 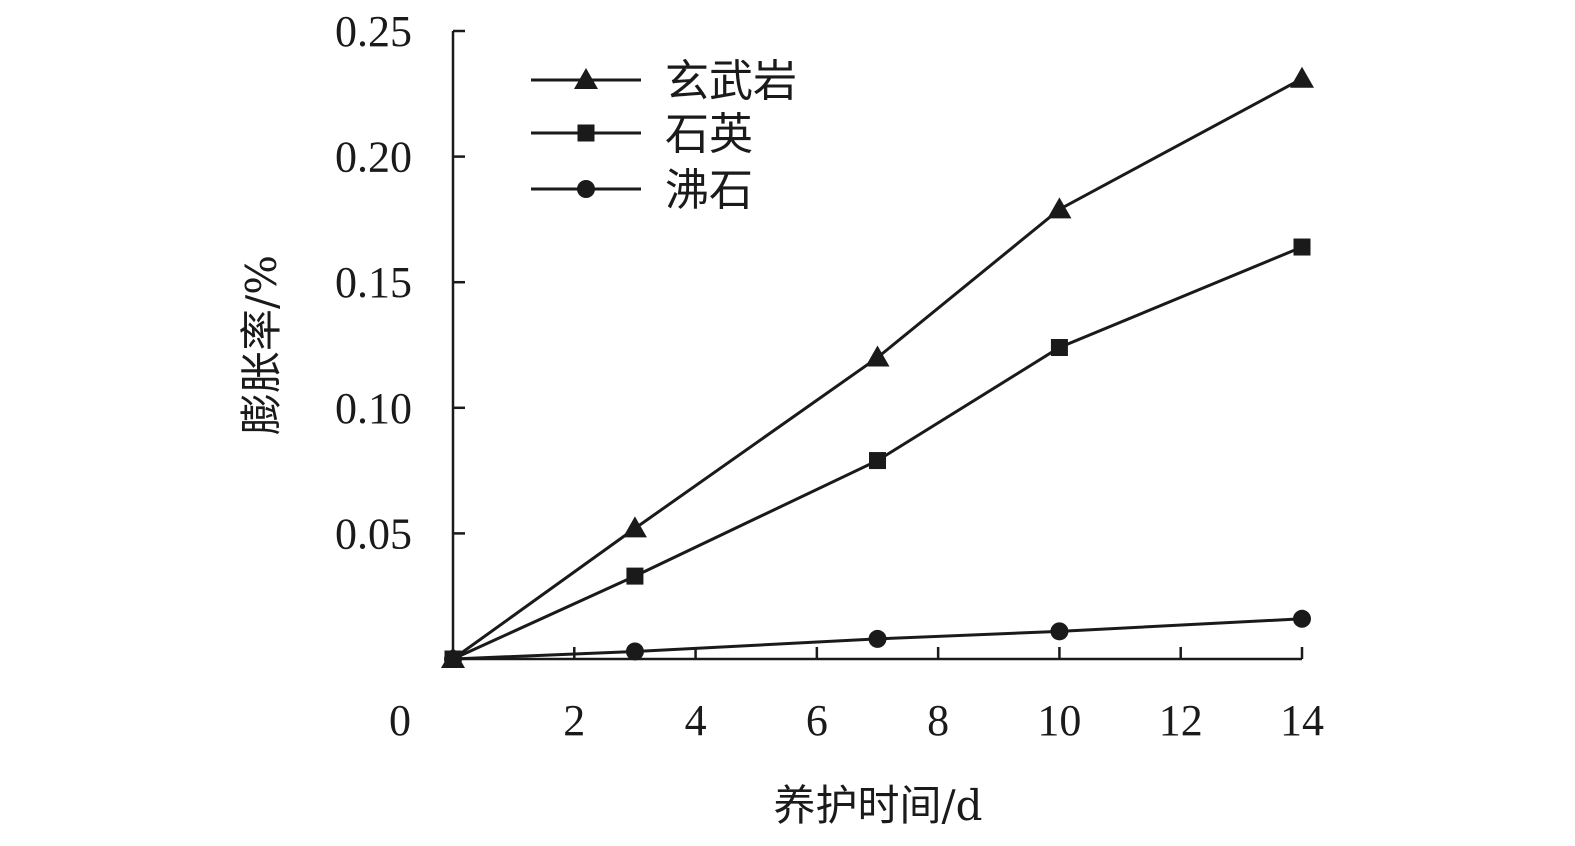 What do you see at coordinates (696, 720) in the screenshot?
I see `x-tick-label: 4` at bounding box center [696, 720].